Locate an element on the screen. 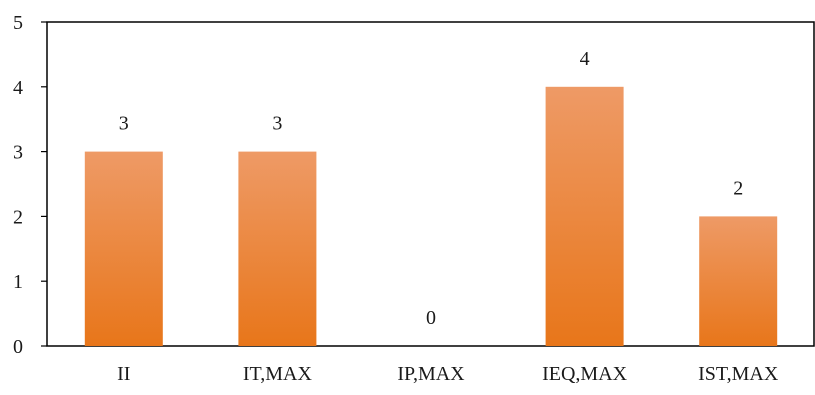 The image size is (815, 395). x-tick-label: IP,MAX is located at coordinates (431, 374).